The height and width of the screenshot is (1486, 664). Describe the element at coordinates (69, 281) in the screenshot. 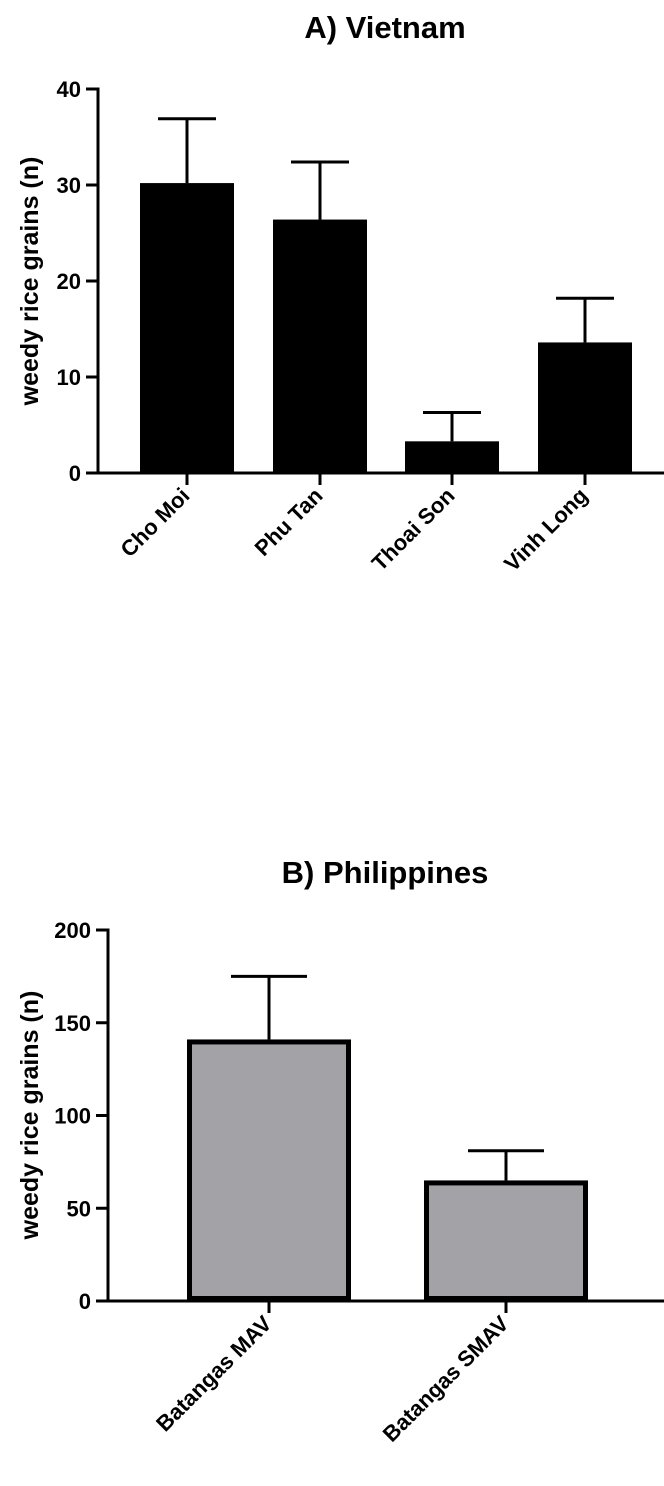

I see `y-tick-label: 20` at that location.